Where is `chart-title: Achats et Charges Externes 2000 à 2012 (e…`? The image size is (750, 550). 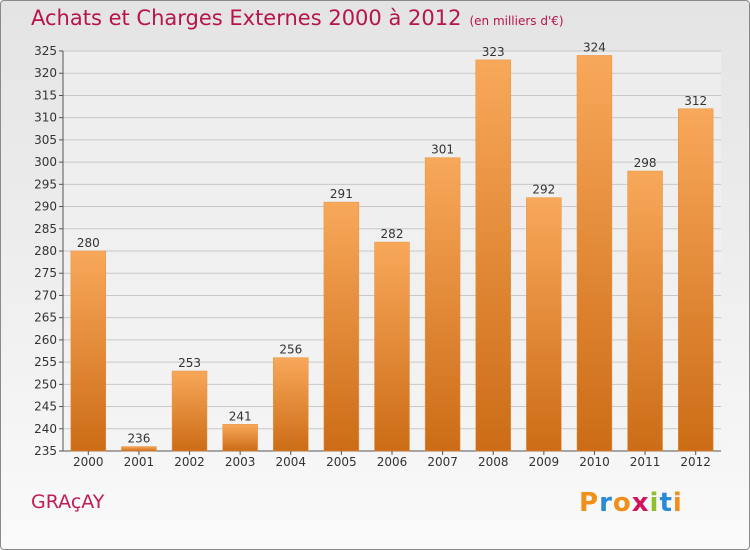
chart-title: Achats et Charges Externes 2000 à 2012 (e… is located at coordinates (297, 18).